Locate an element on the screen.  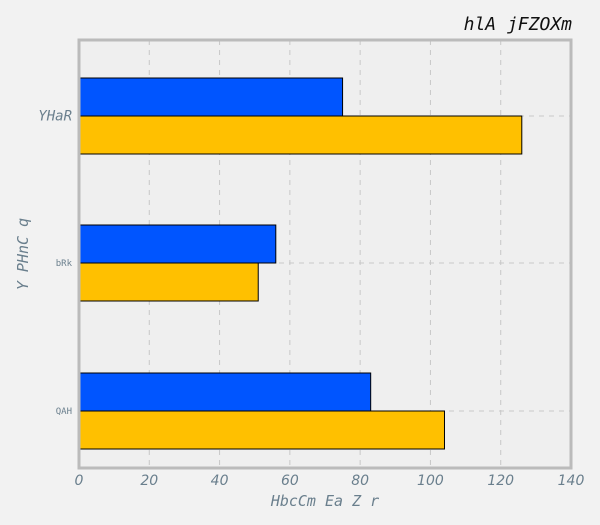
bar-series2-bRk is located at coordinates (177, 244).